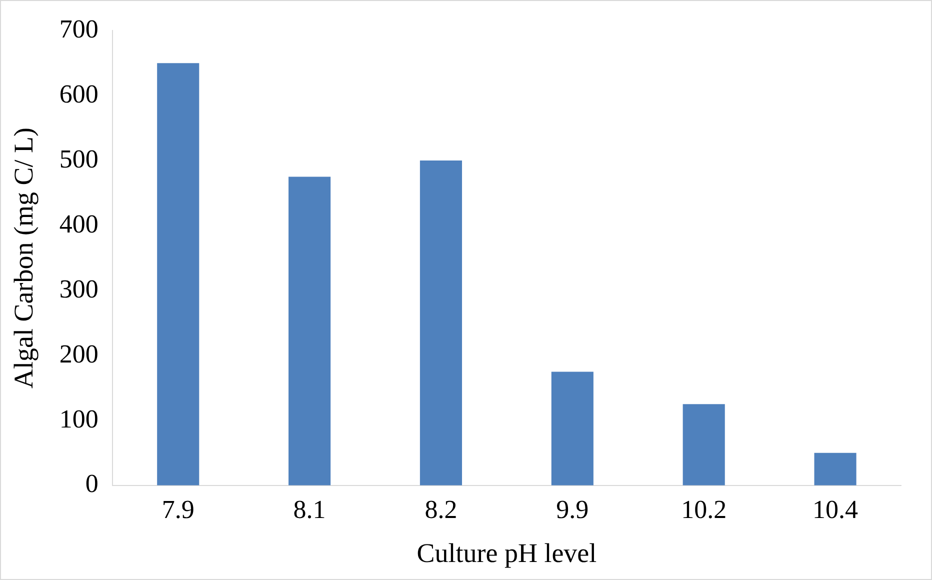  What do you see at coordinates (704, 509) in the screenshot?
I see `x-tick-label: 10.2` at bounding box center [704, 509].